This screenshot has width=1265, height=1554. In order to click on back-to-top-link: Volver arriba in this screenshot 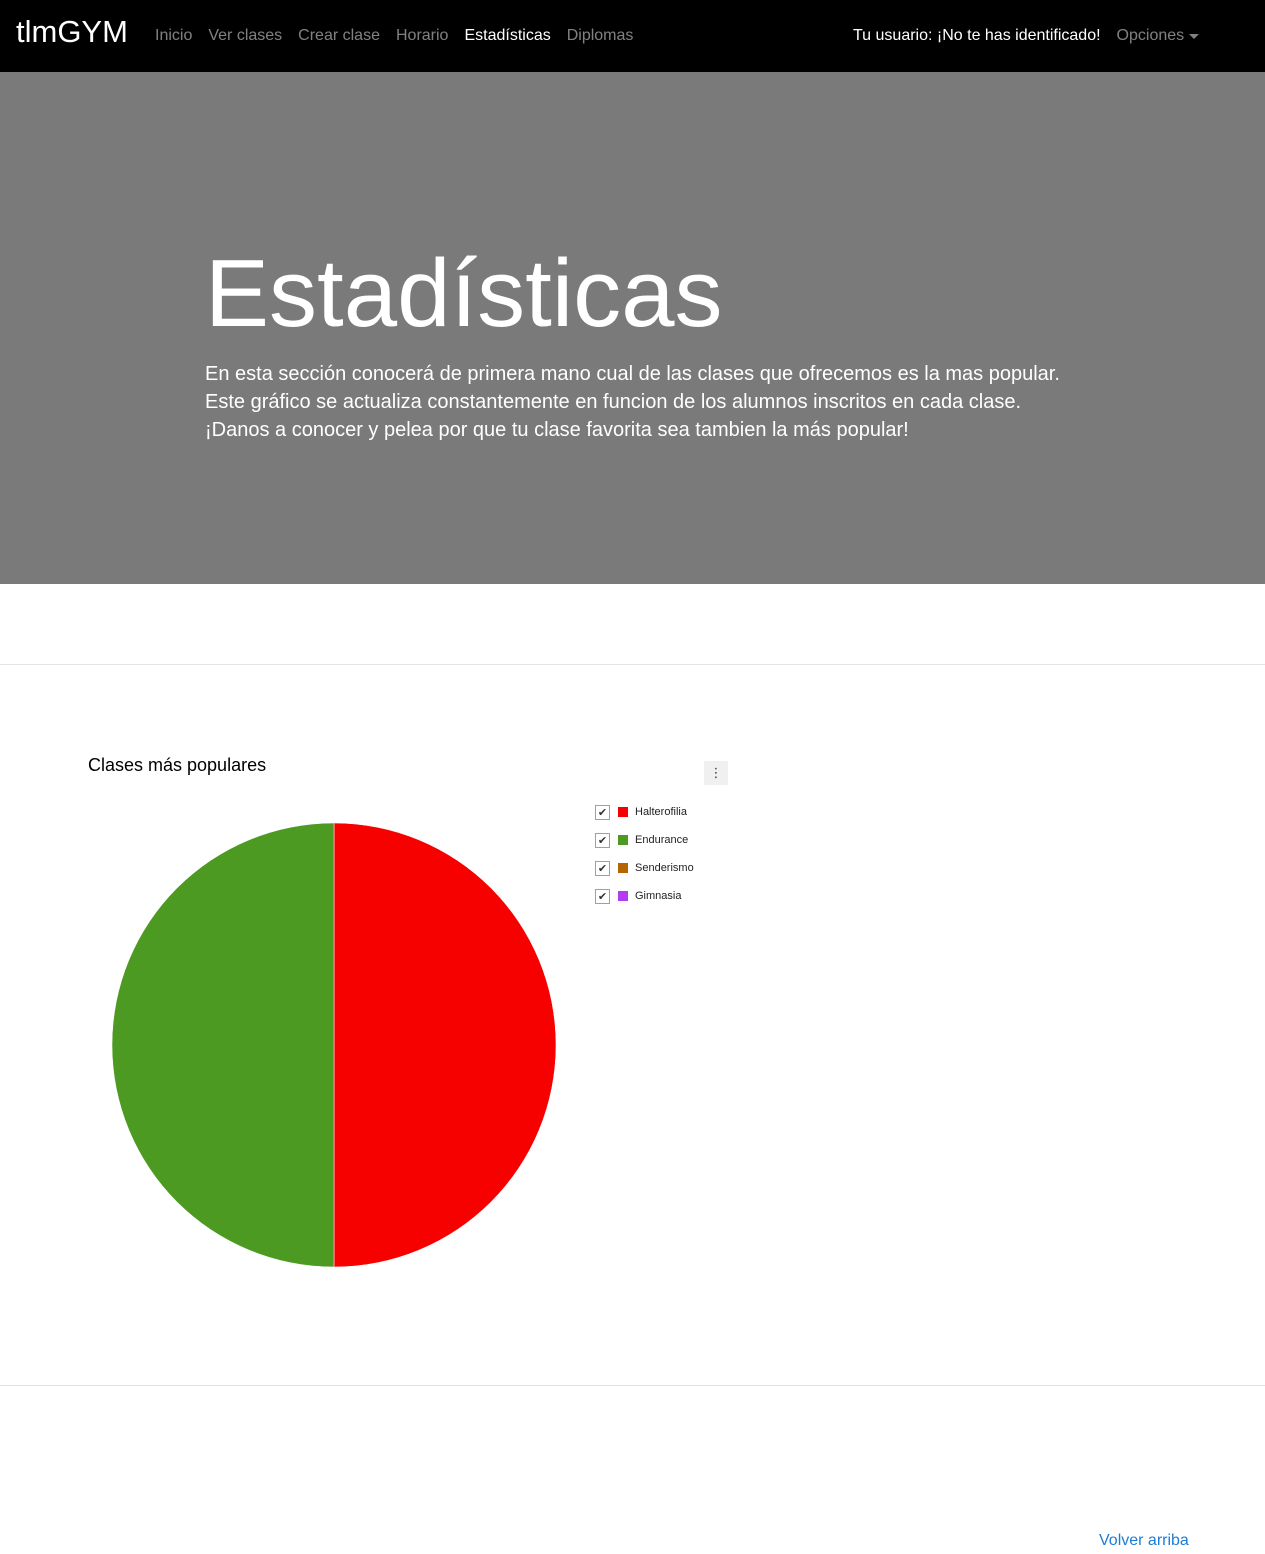, I will do `click(1144, 1540)`.